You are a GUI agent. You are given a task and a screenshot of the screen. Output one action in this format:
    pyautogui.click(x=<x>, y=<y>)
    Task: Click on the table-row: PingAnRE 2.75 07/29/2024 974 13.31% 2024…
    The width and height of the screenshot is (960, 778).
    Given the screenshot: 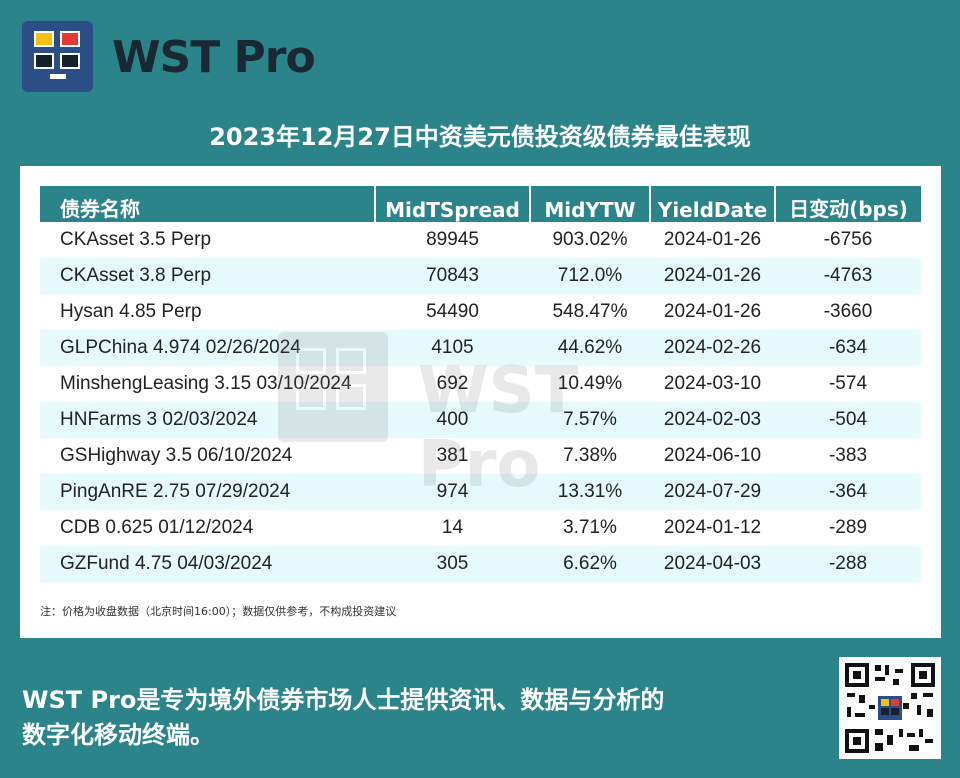 What is the action you would take?
    pyautogui.click(x=480, y=492)
    